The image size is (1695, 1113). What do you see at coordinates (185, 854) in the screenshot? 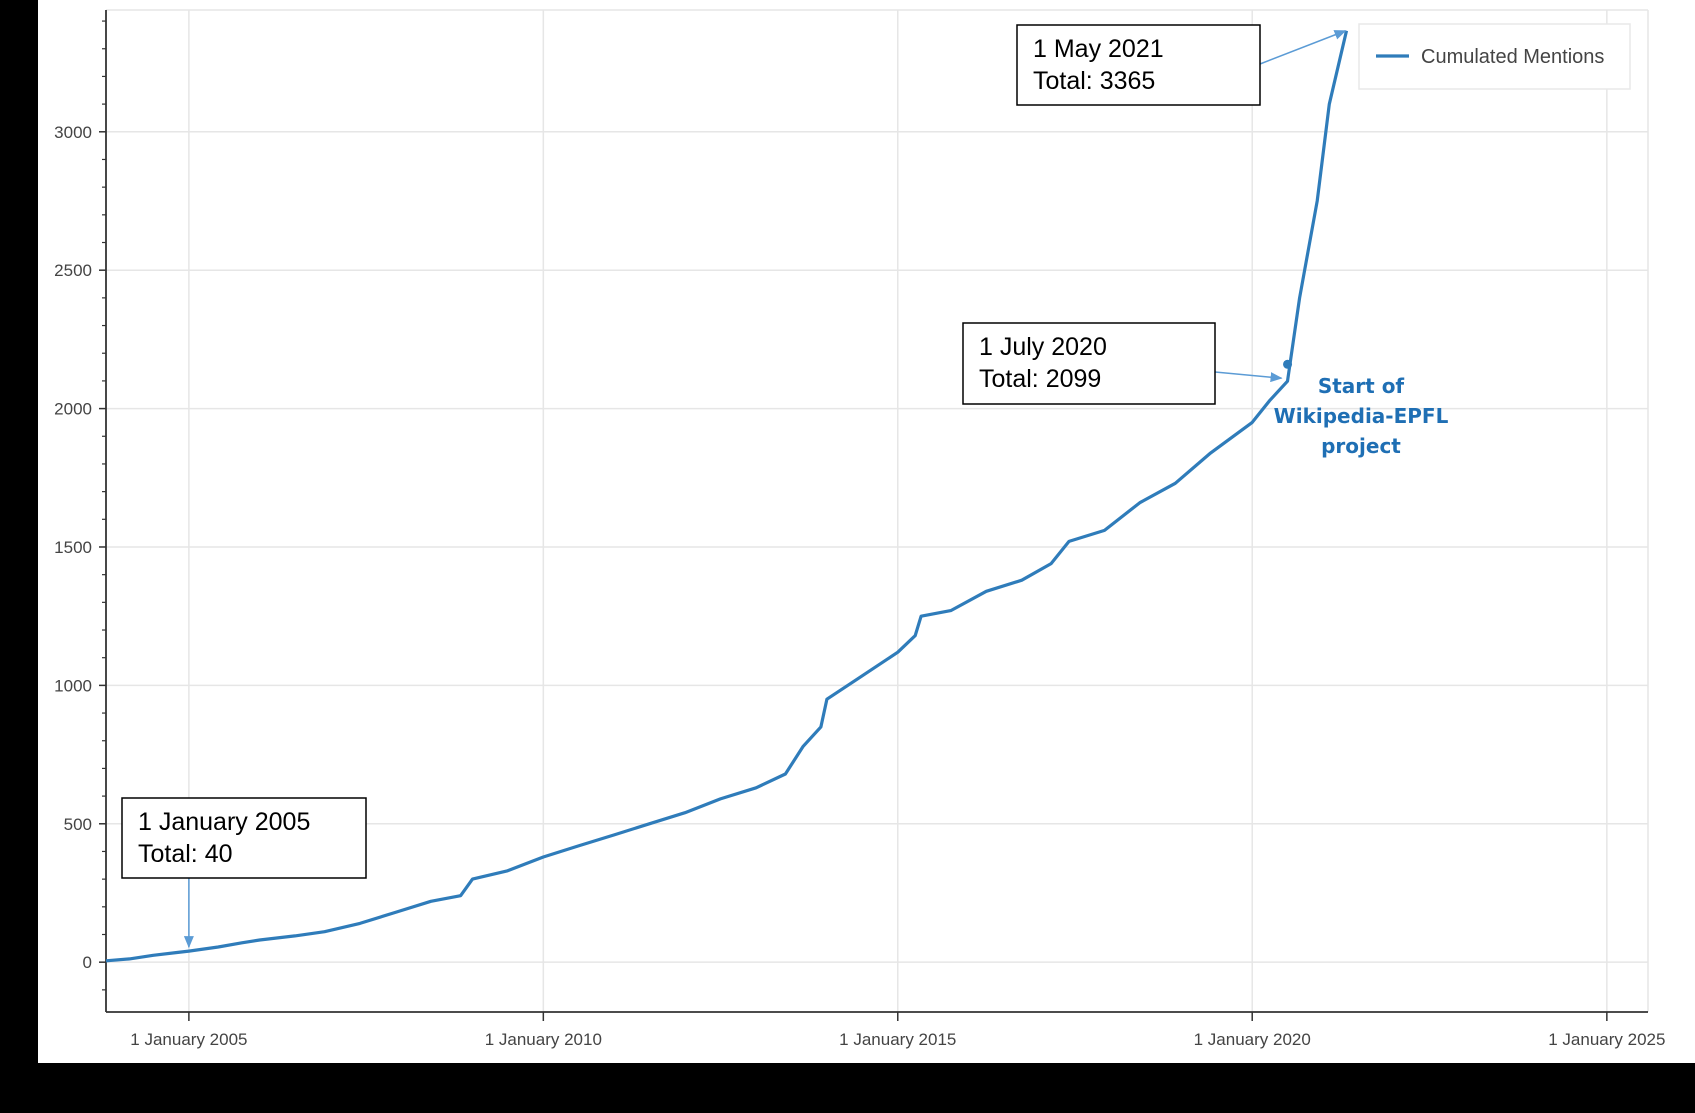
I see `annotation-total: Total: 40` at bounding box center [185, 854].